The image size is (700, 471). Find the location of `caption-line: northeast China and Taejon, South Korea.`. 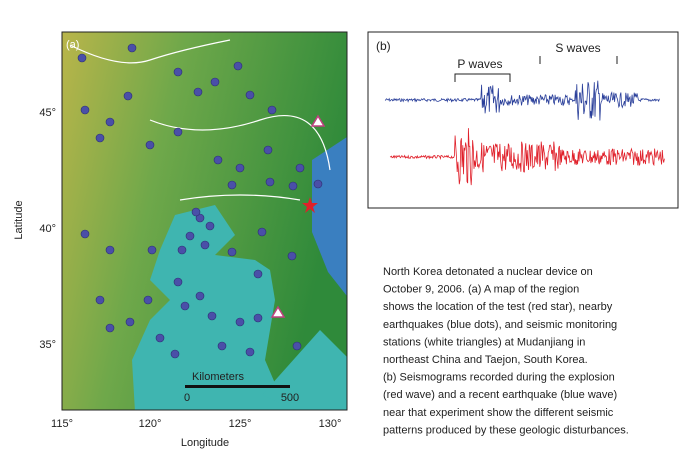

caption-line: northeast China and Taejon, South Korea. is located at coordinates (485, 360).